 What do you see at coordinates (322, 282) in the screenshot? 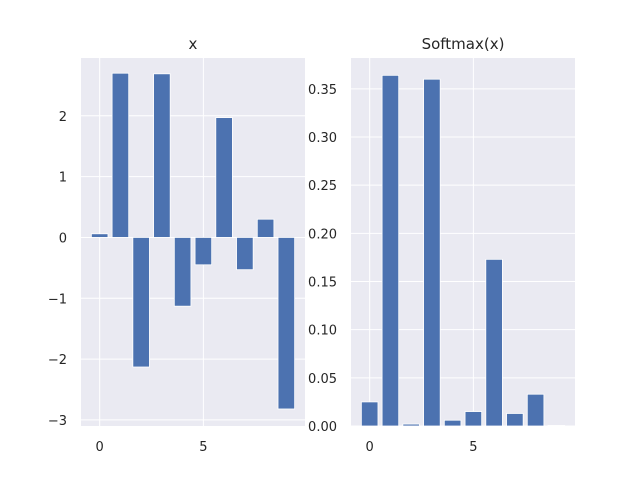
I see `softmax-ytick-label: 0.15` at bounding box center [322, 282].